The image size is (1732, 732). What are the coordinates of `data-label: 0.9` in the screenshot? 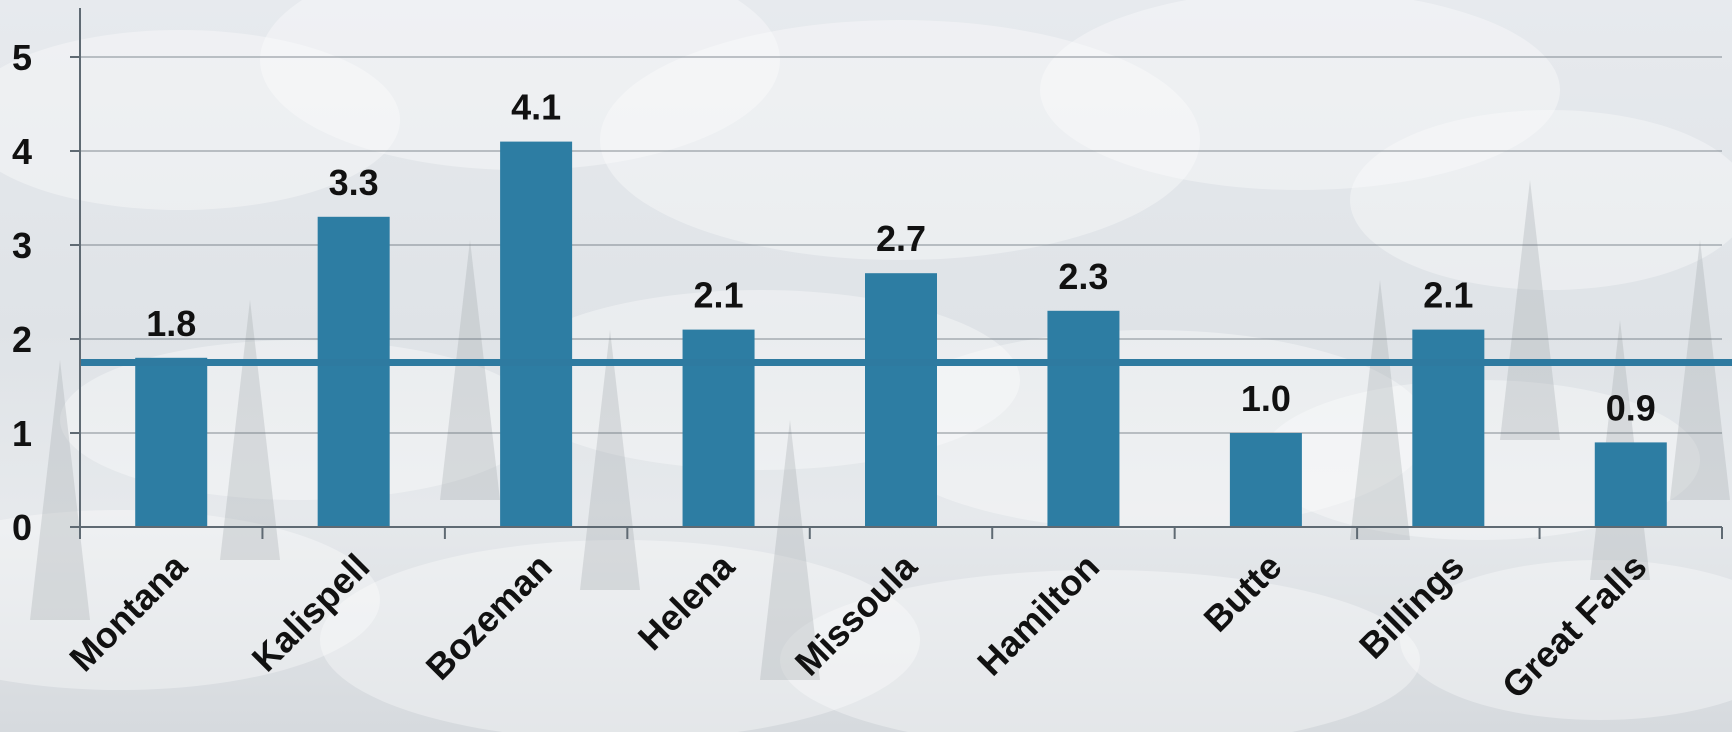 It's located at (1631, 407).